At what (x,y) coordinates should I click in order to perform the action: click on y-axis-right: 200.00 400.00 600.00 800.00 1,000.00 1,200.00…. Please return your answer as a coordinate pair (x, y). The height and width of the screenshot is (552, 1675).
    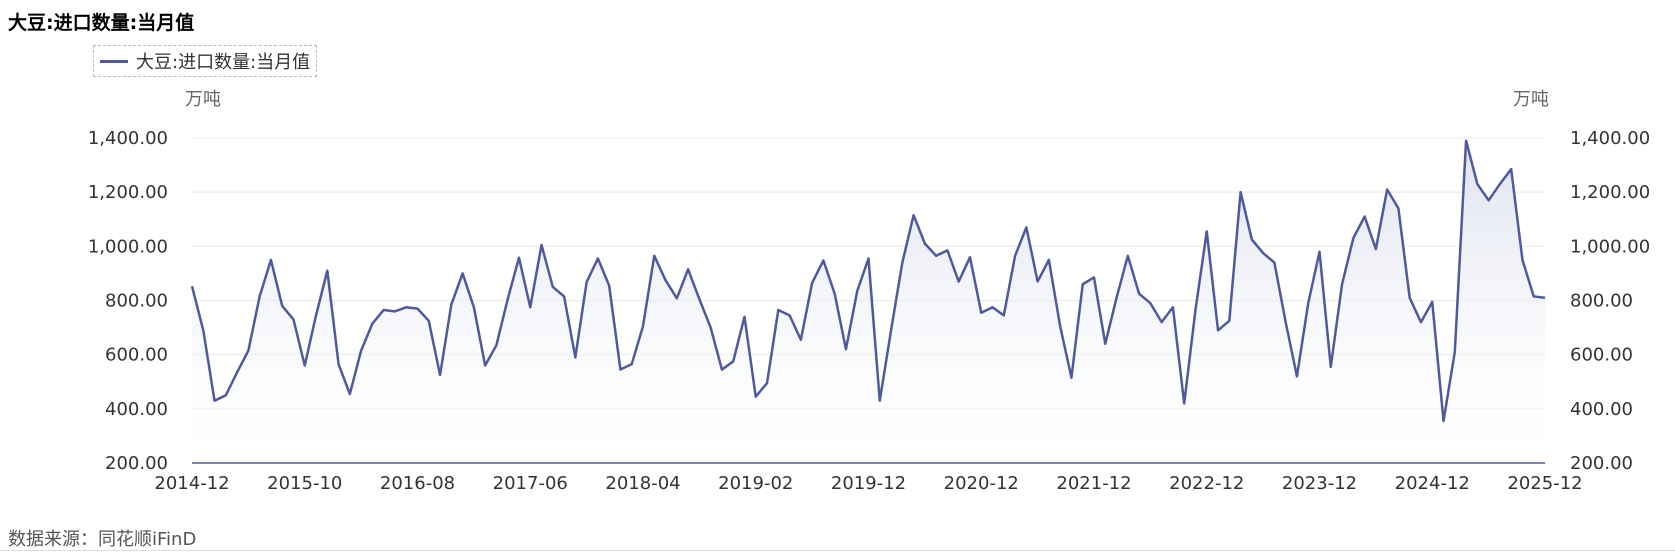
    Looking at the image, I should click on (1610, 301).